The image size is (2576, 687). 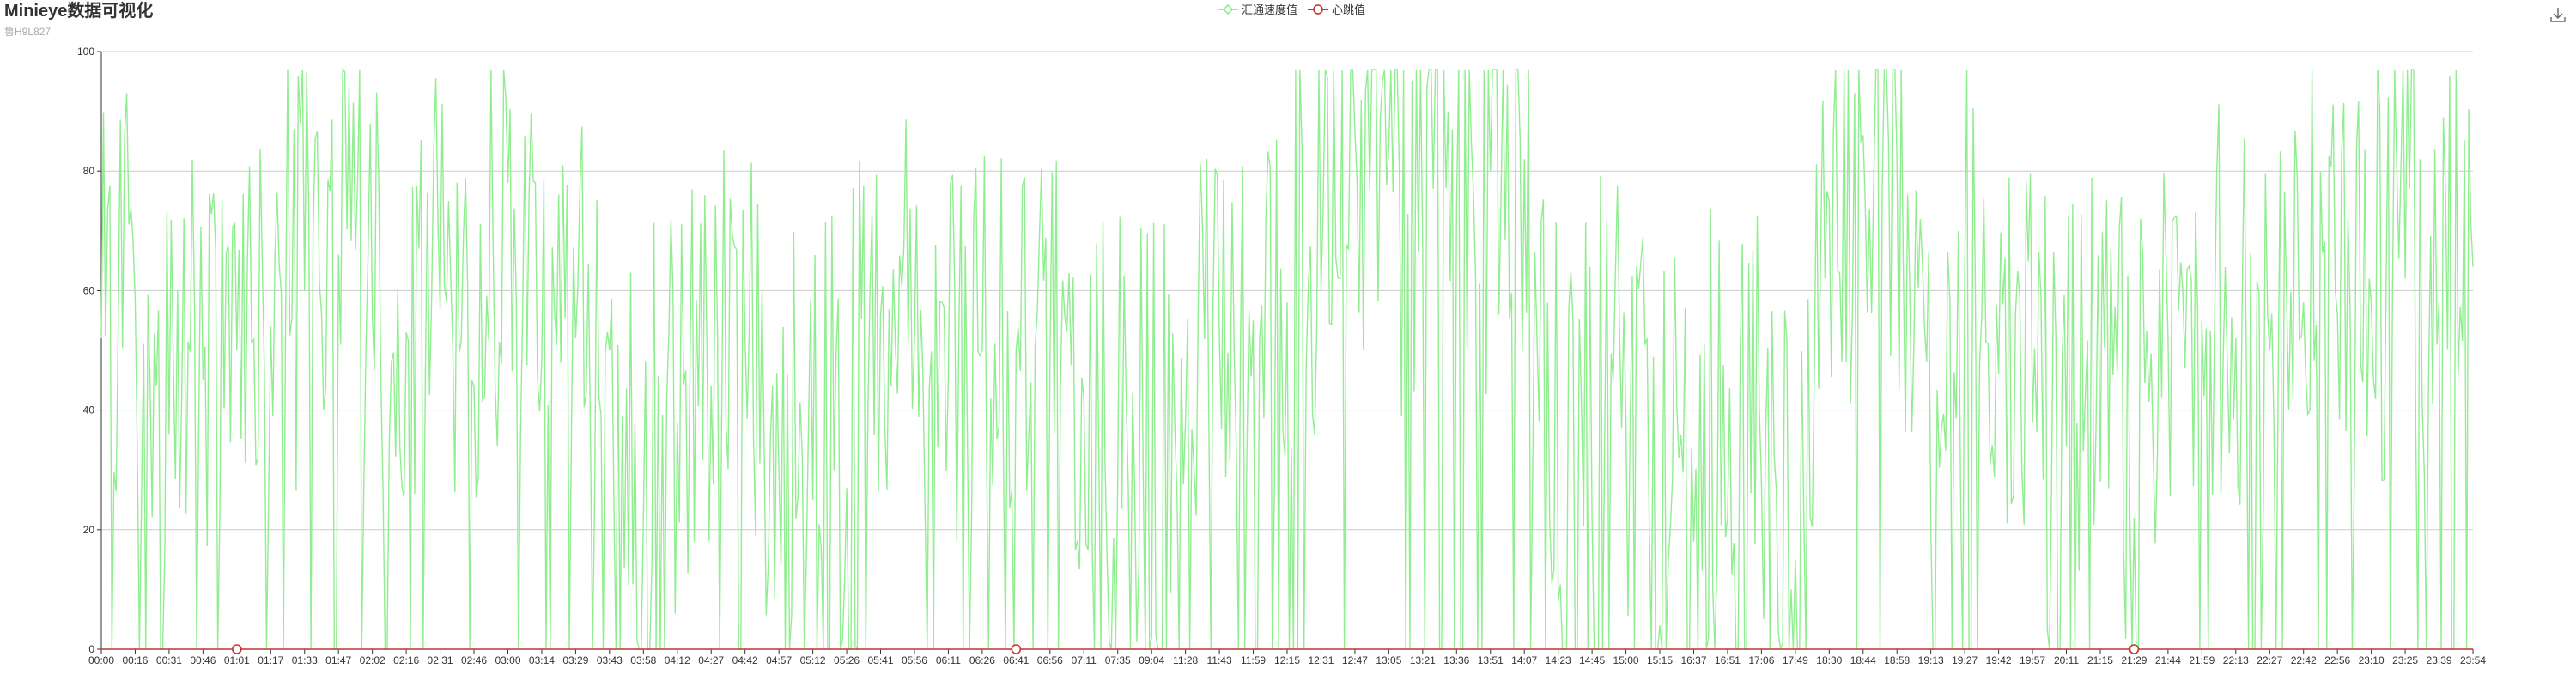 What do you see at coordinates (643, 660) in the screenshot?
I see `x-tick-label: 03:58` at bounding box center [643, 660].